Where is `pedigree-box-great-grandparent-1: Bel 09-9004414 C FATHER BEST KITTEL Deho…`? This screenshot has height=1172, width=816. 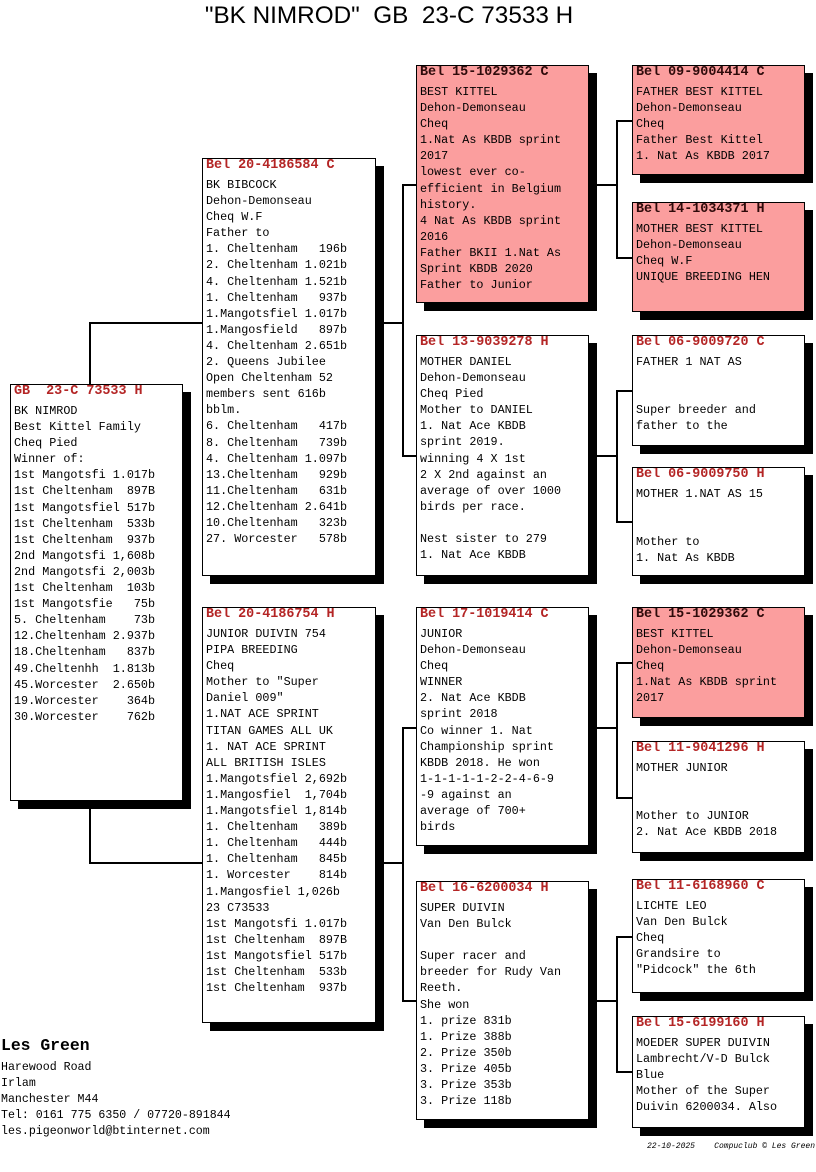 pedigree-box-great-grandparent-1: Bel 09-9004414 C FATHER BEST KITTEL Deho… is located at coordinates (718, 120).